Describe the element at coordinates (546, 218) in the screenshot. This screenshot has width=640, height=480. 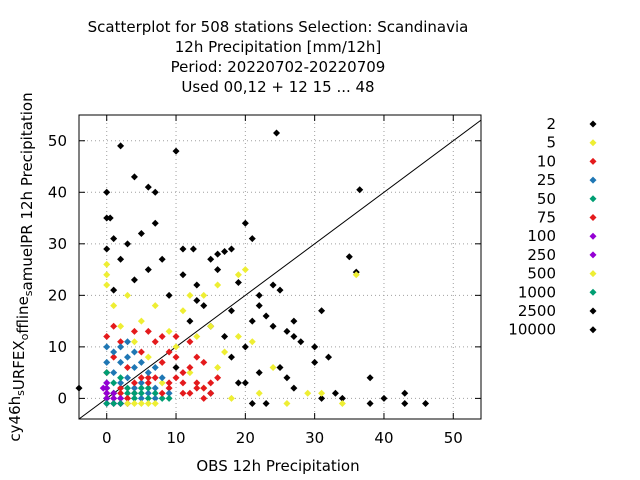
I see `legend-label: 75` at that location.